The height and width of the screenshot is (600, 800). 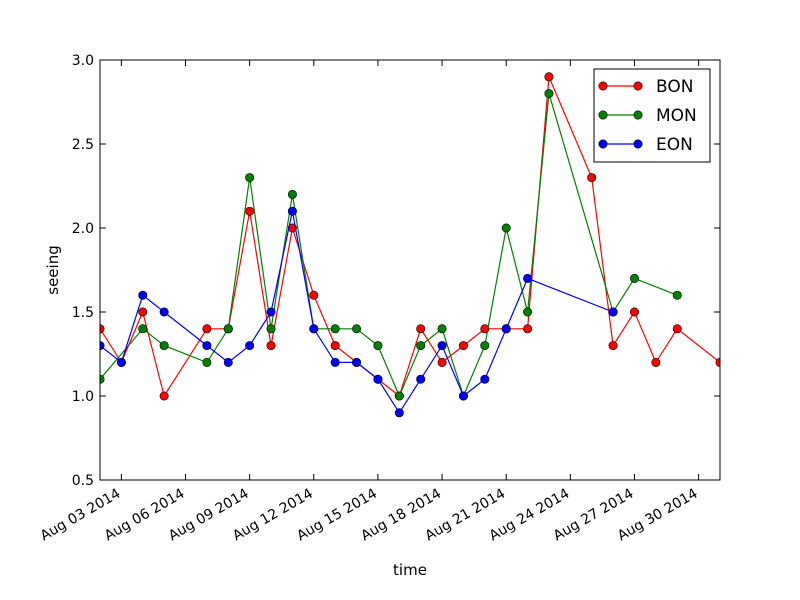 What do you see at coordinates (674, 87) in the screenshot?
I see `legend-label-bon: BON` at bounding box center [674, 87].